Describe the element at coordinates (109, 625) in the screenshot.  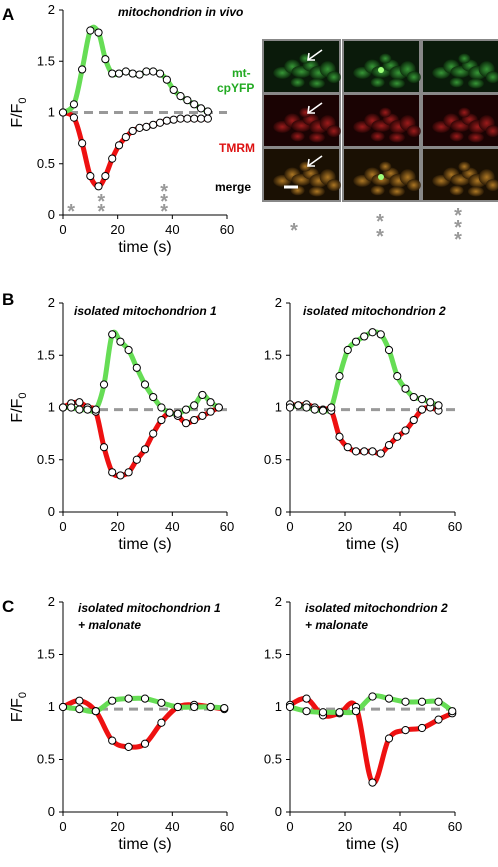
I see `chart-title: + malonate` at that location.